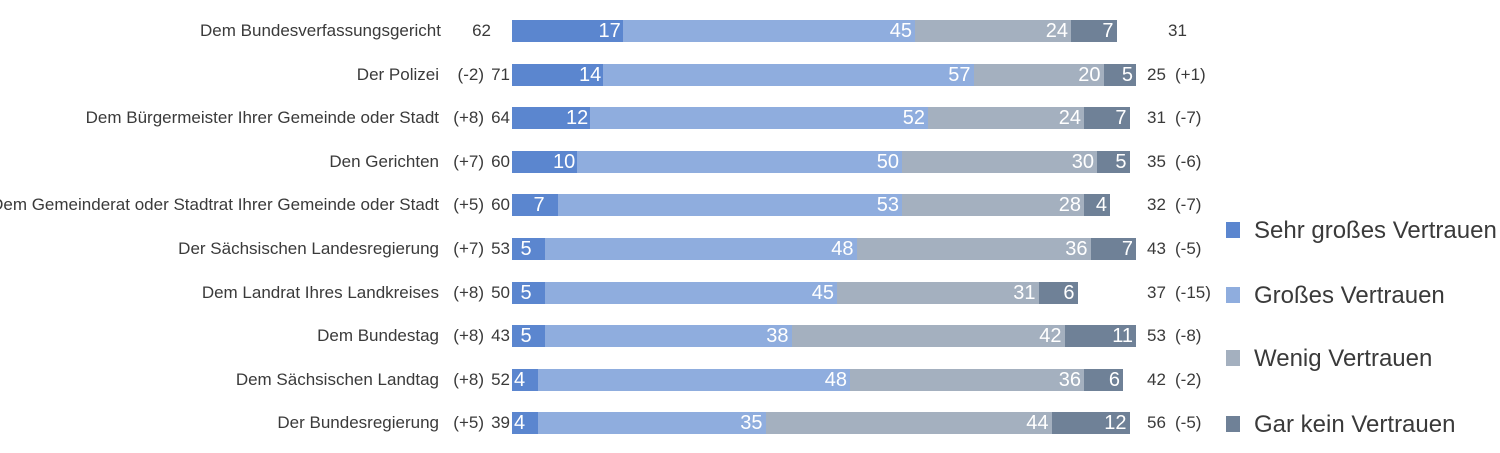 Image resolution: width=1500 pixels, height=453 pixels. What do you see at coordinates (913, 118) in the screenshot?
I see `segment-value-label: 52` at bounding box center [913, 118].